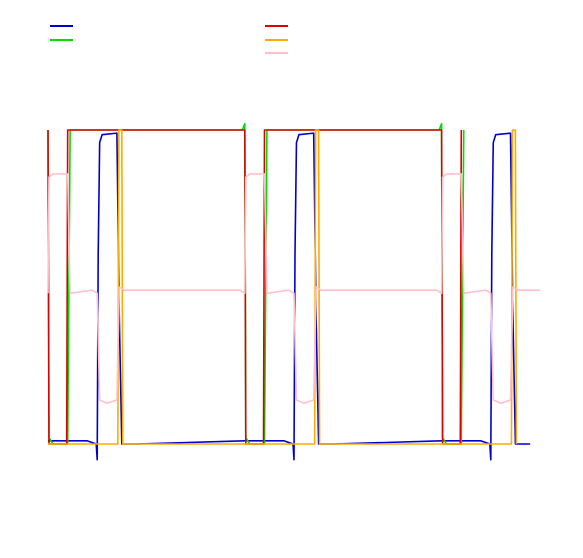 This screenshot has height=558, width=583. Describe the element at coordinates (169, 39) in the screenshot. I see `legend` at that location.